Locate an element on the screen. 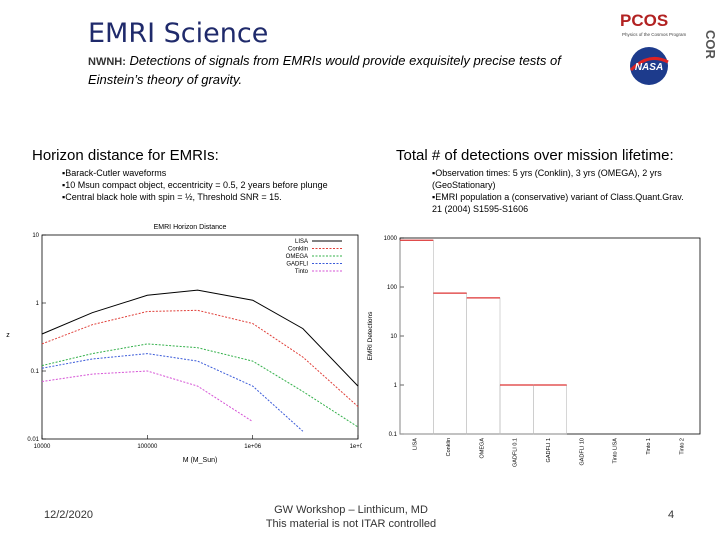 The image size is (720, 540). det-ytick-label: 1 is located at coordinates (396, 386).